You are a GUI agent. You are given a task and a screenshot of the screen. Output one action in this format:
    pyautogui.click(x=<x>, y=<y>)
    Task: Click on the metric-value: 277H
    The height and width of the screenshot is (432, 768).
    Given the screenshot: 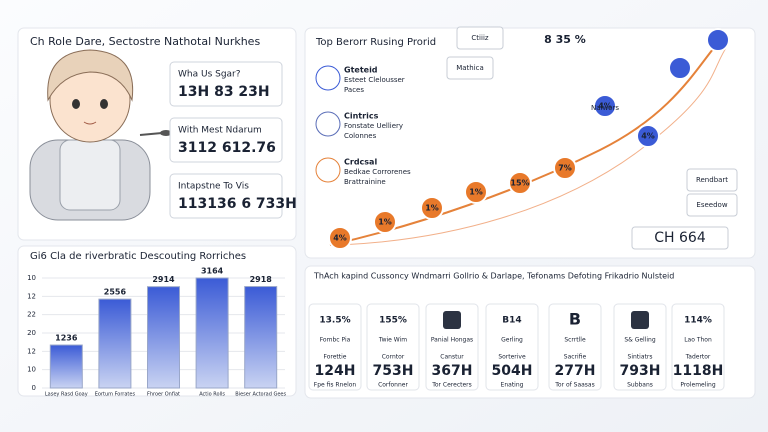 What is the action you would take?
    pyautogui.click(x=575, y=371)
    